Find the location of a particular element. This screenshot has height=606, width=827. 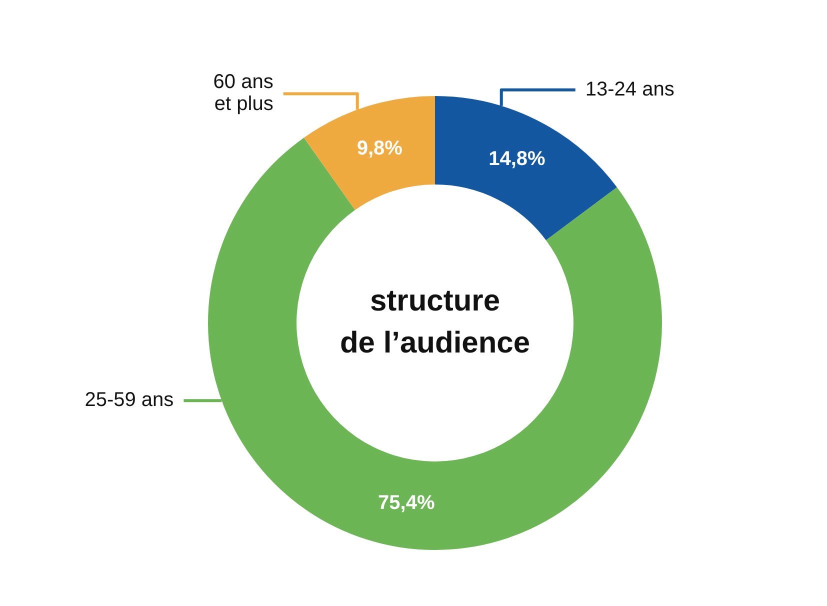

data-label: 9,8% is located at coordinates (379, 148).